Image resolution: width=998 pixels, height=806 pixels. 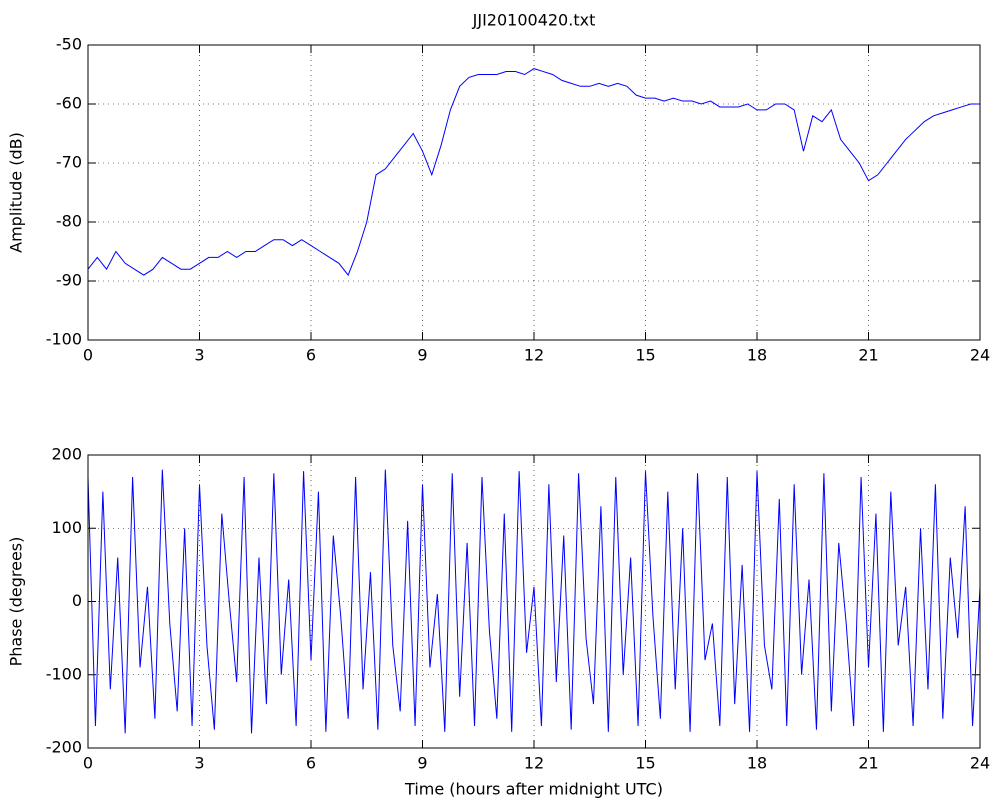 I want to click on y-axis-label: Amplitude (dB), so click(x=16, y=192).